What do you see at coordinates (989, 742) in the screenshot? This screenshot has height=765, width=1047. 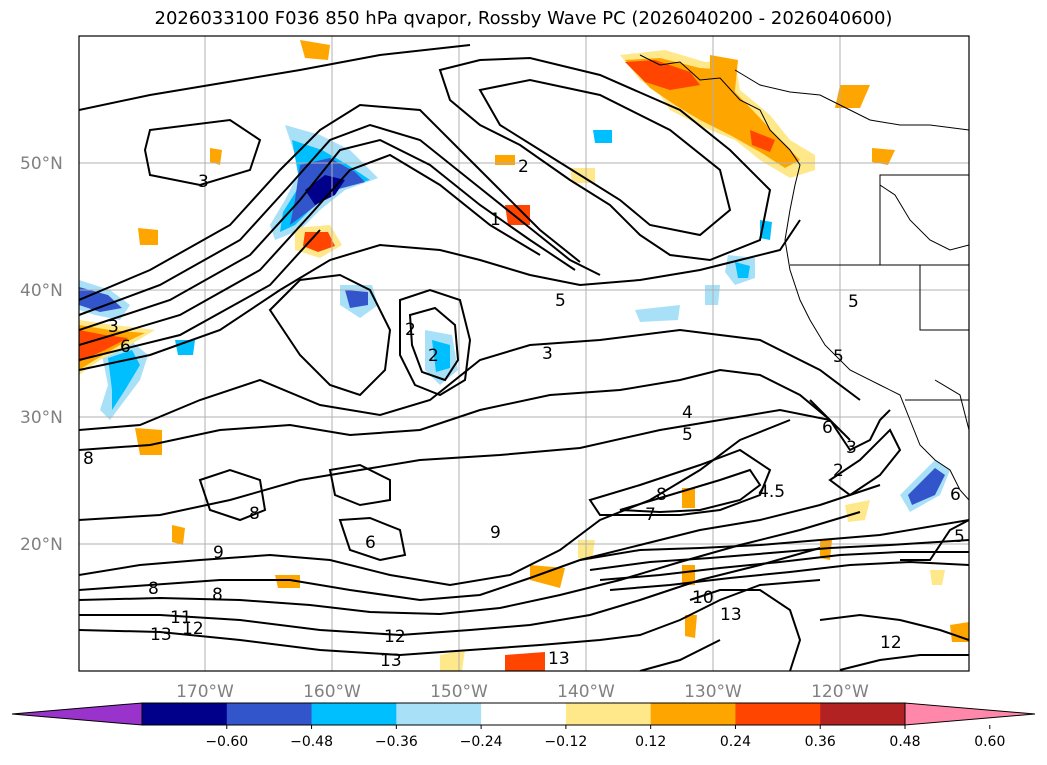 I see `colorbar-tick-label: 0.60` at bounding box center [989, 742].